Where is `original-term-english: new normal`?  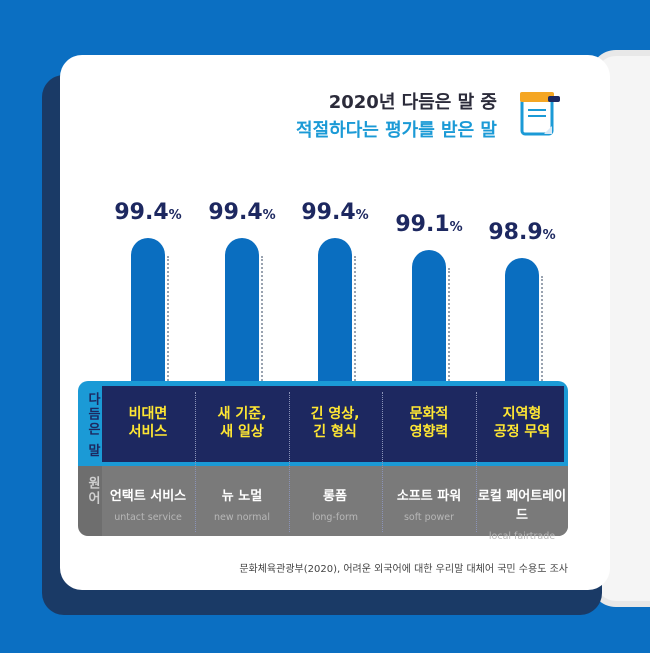 original-term-english: new normal is located at coordinates (242, 517).